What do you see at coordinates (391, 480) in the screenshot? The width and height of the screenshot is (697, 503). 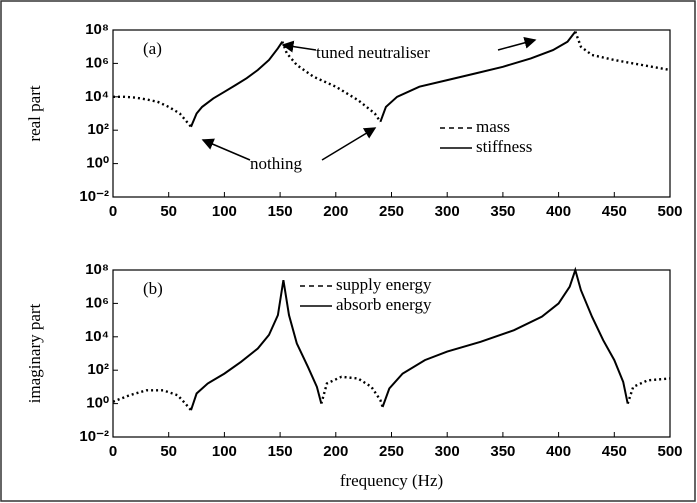 I see `x-axis-label: frequency (Hz)` at bounding box center [391, 480].